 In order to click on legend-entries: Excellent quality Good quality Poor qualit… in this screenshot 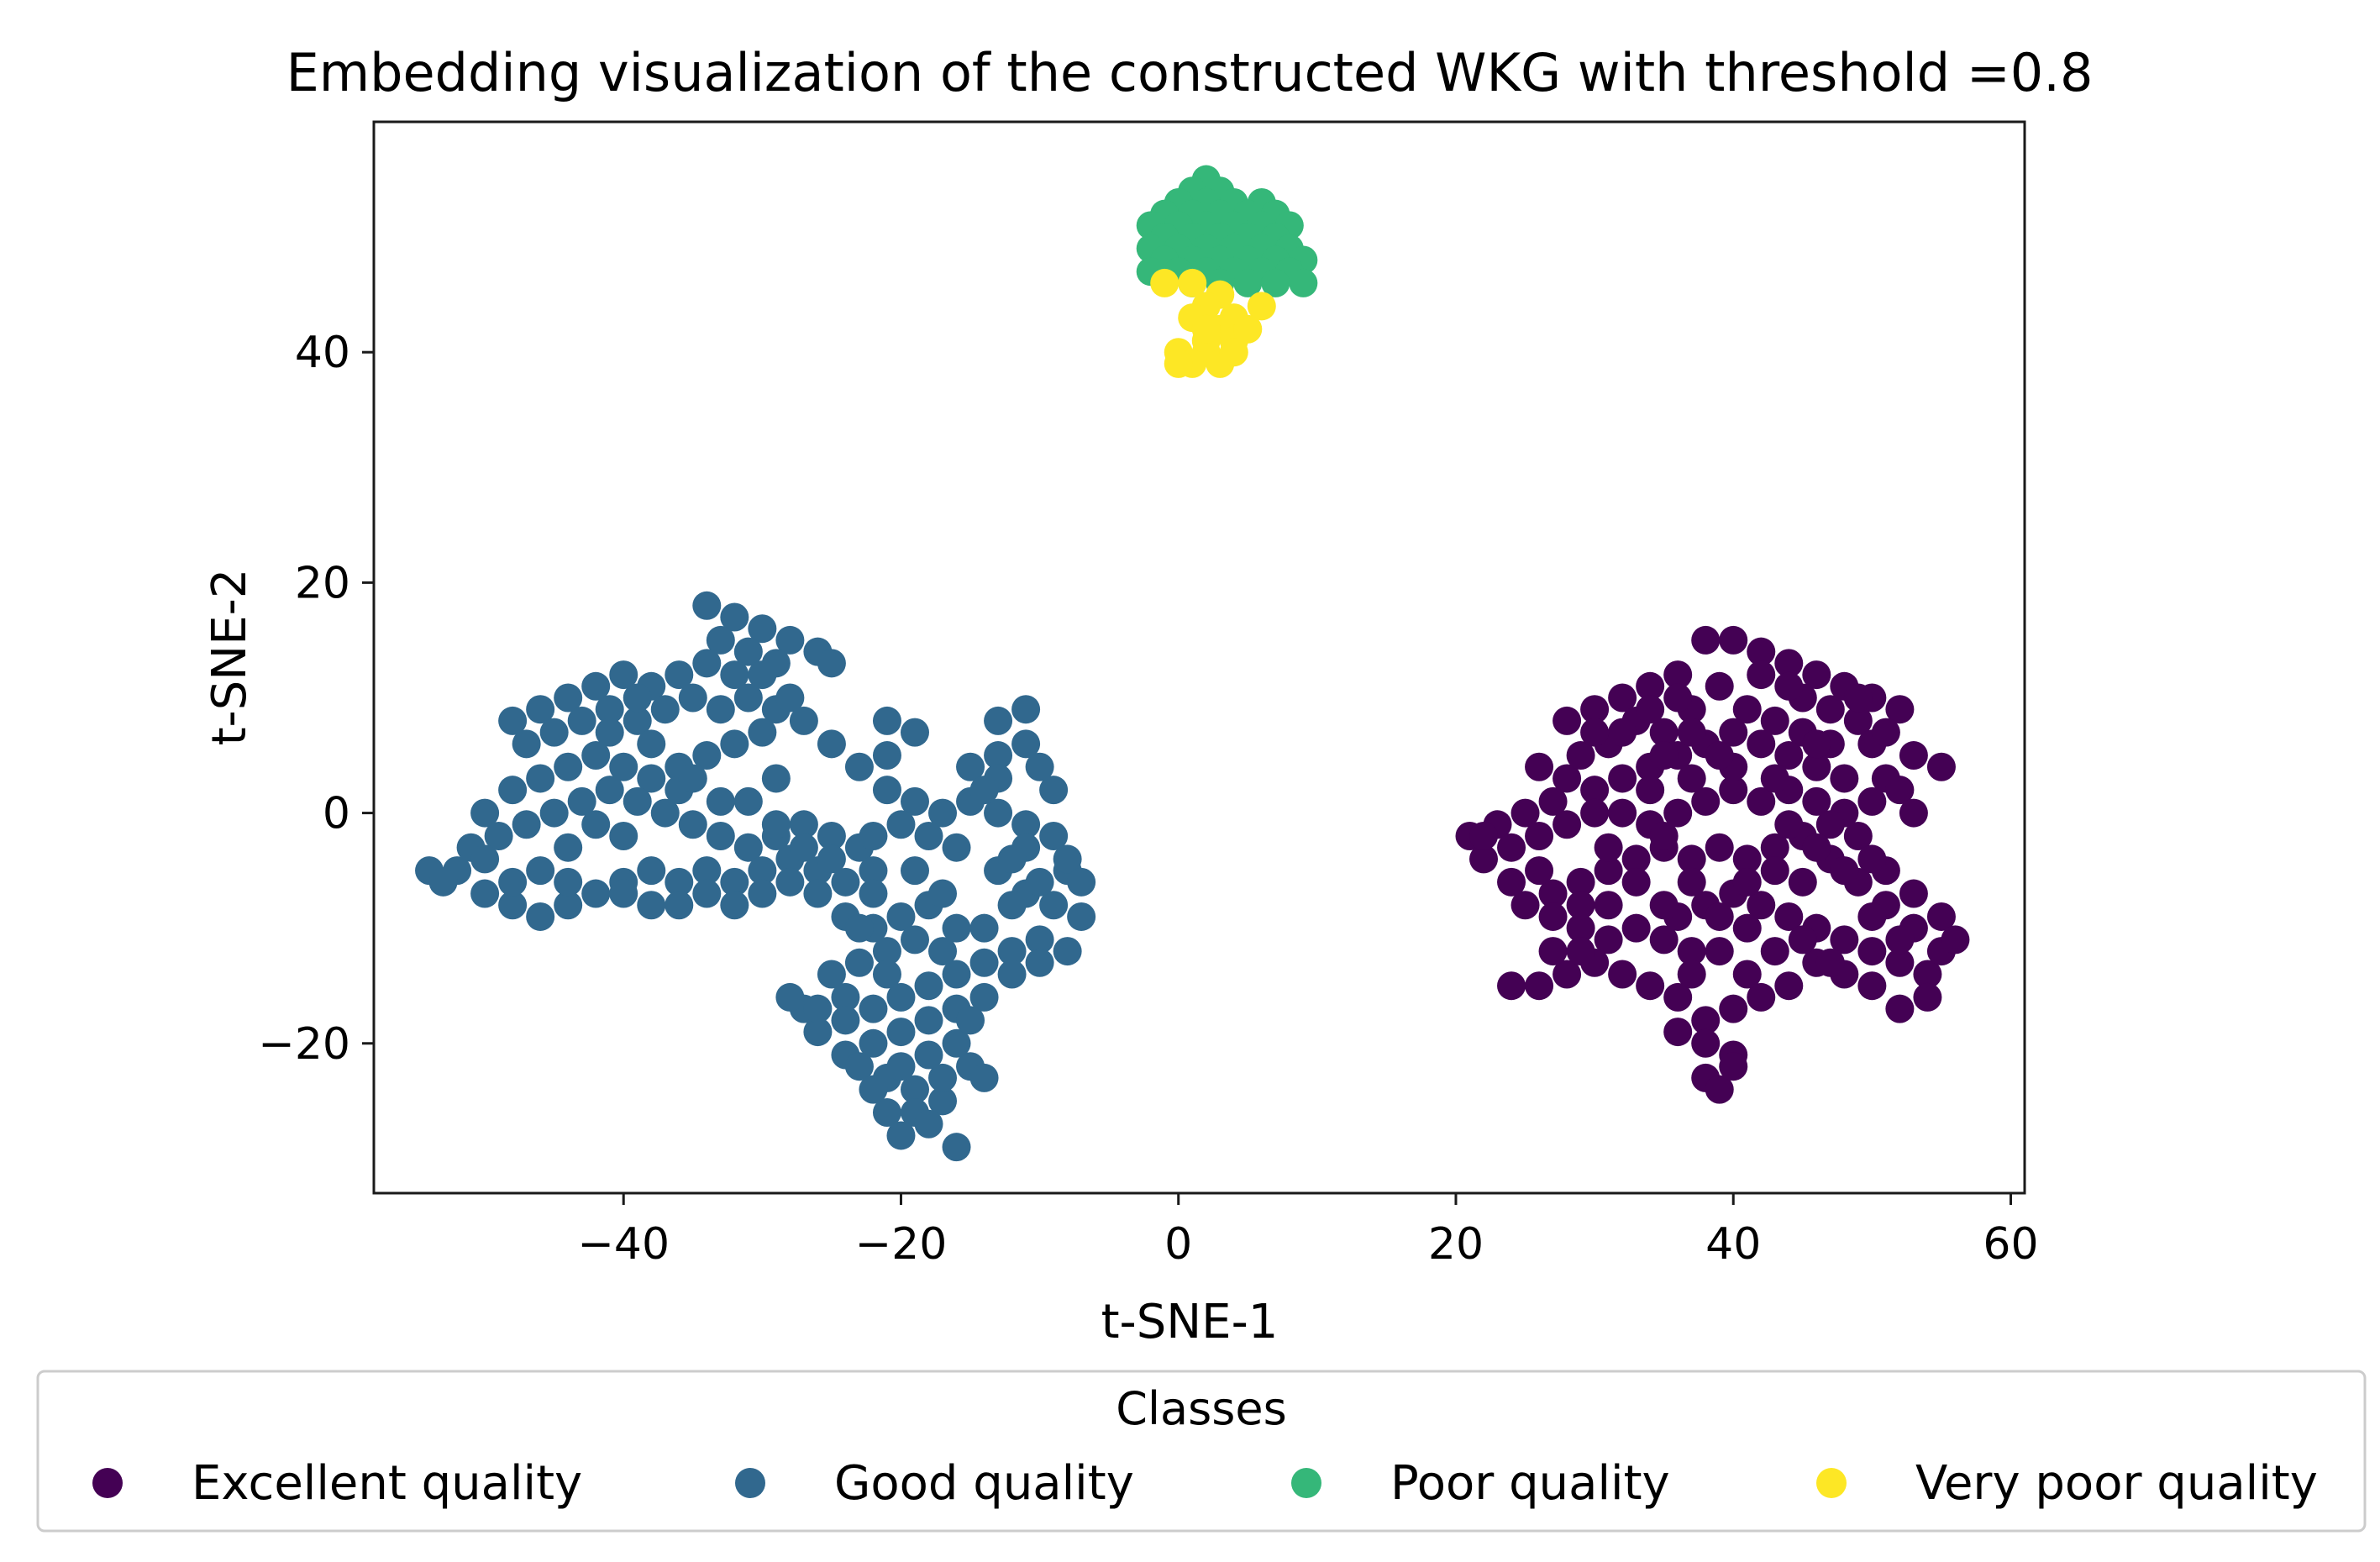, I will do `click(1205, 1483)`.